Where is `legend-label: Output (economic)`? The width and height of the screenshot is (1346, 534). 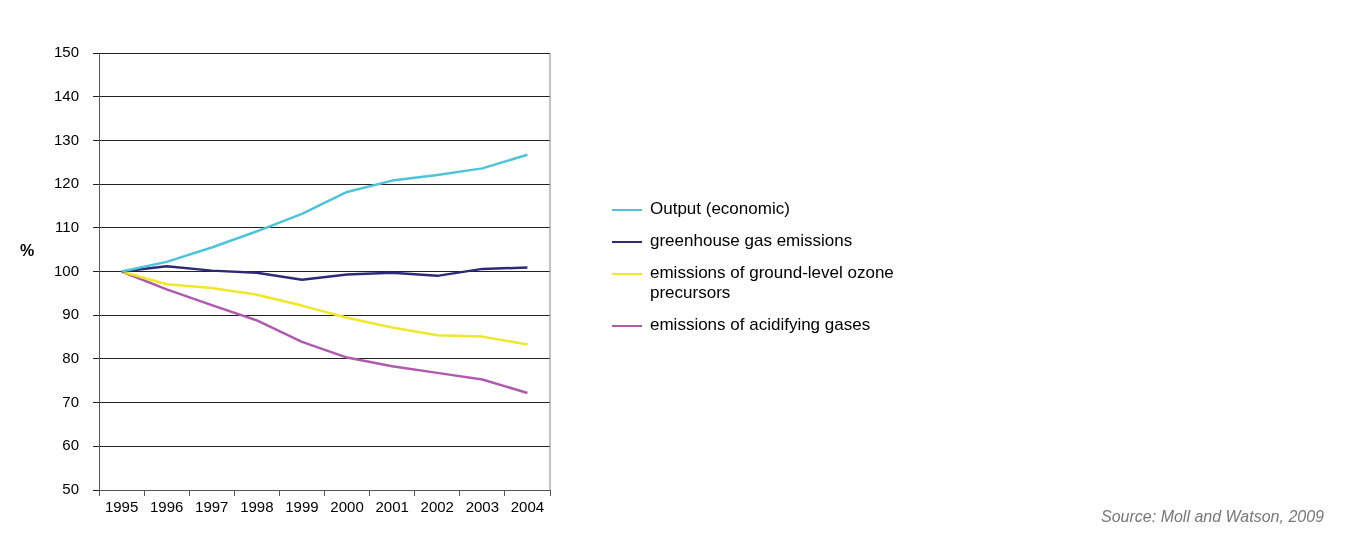
legend-label: Output (economic) is located at coordinates (720, 209).